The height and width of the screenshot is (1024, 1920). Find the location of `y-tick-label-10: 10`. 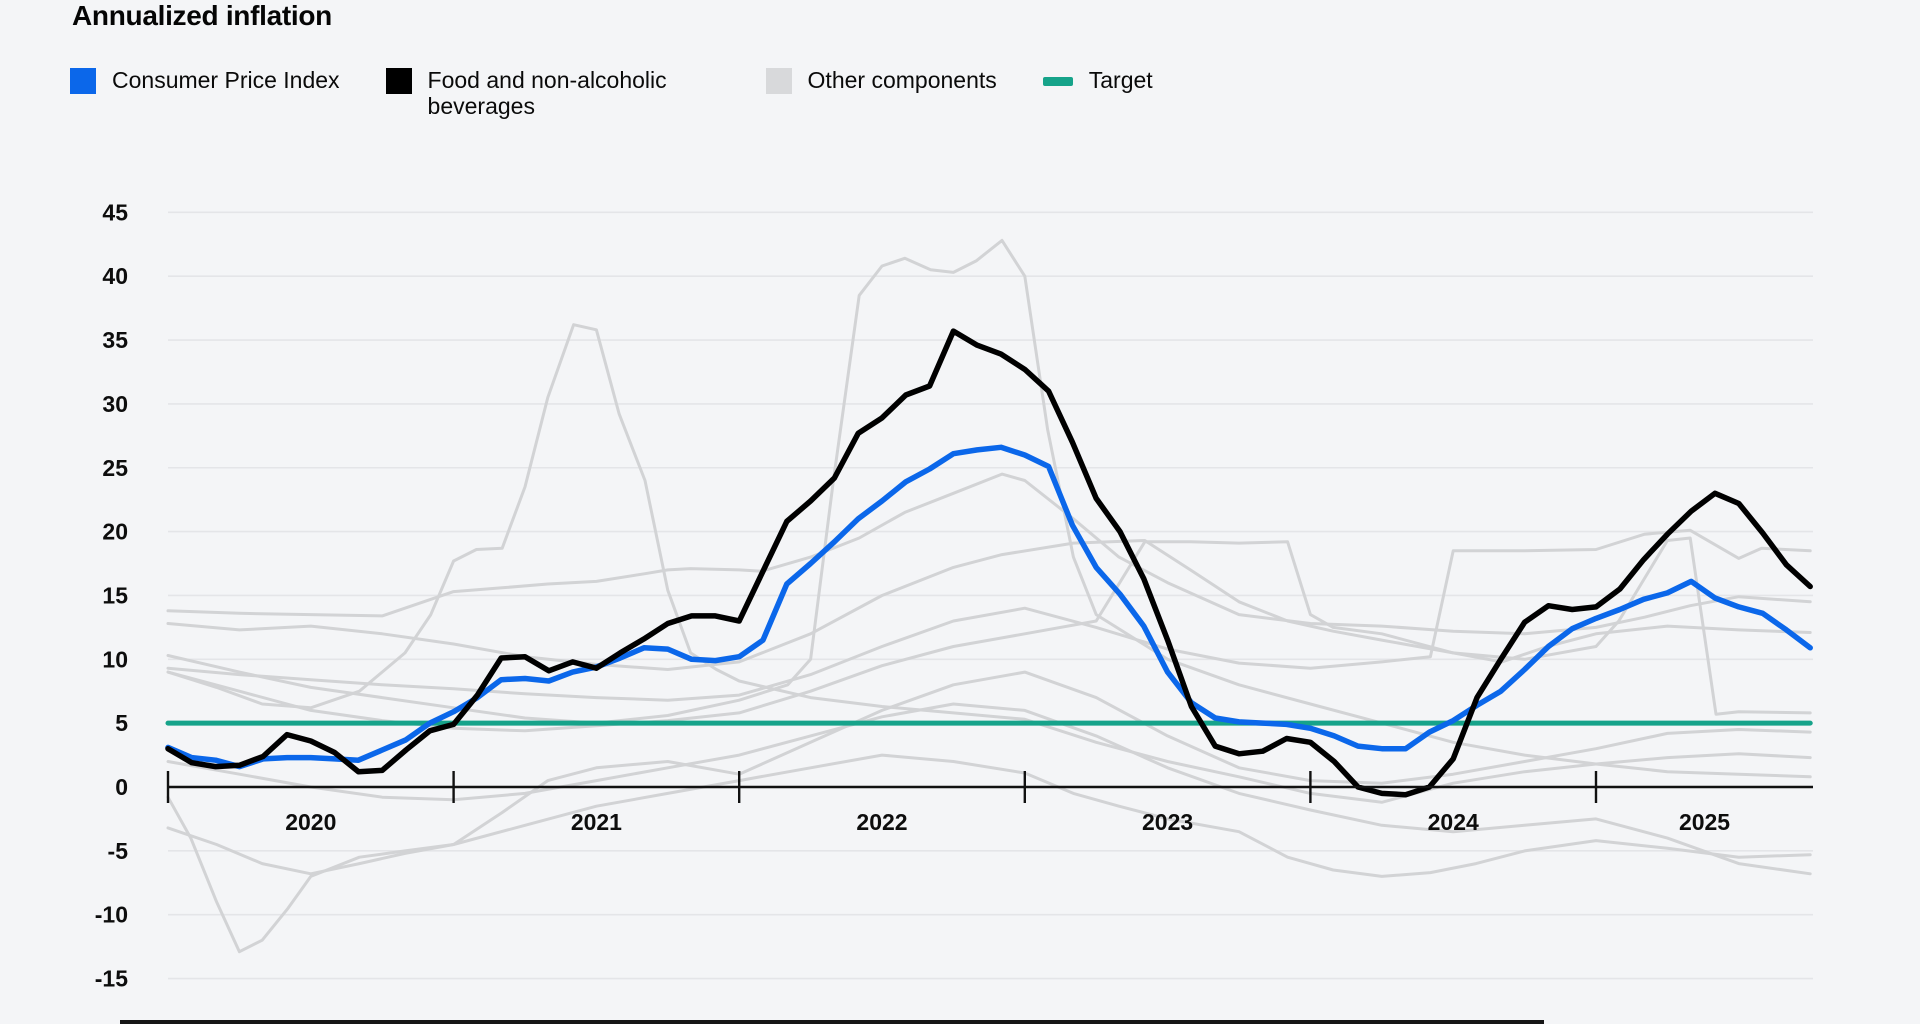

y-tick-label-10: 10 is located at coordinates (115, 659).